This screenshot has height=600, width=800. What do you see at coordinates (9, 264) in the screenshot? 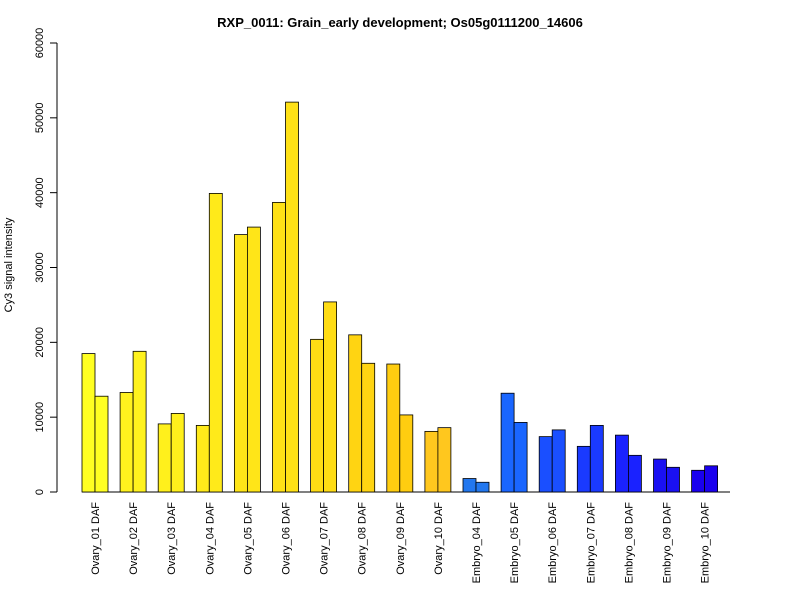
I see `y-axis-label: Cy3 signal intensity` at bounding box center [9, 264].